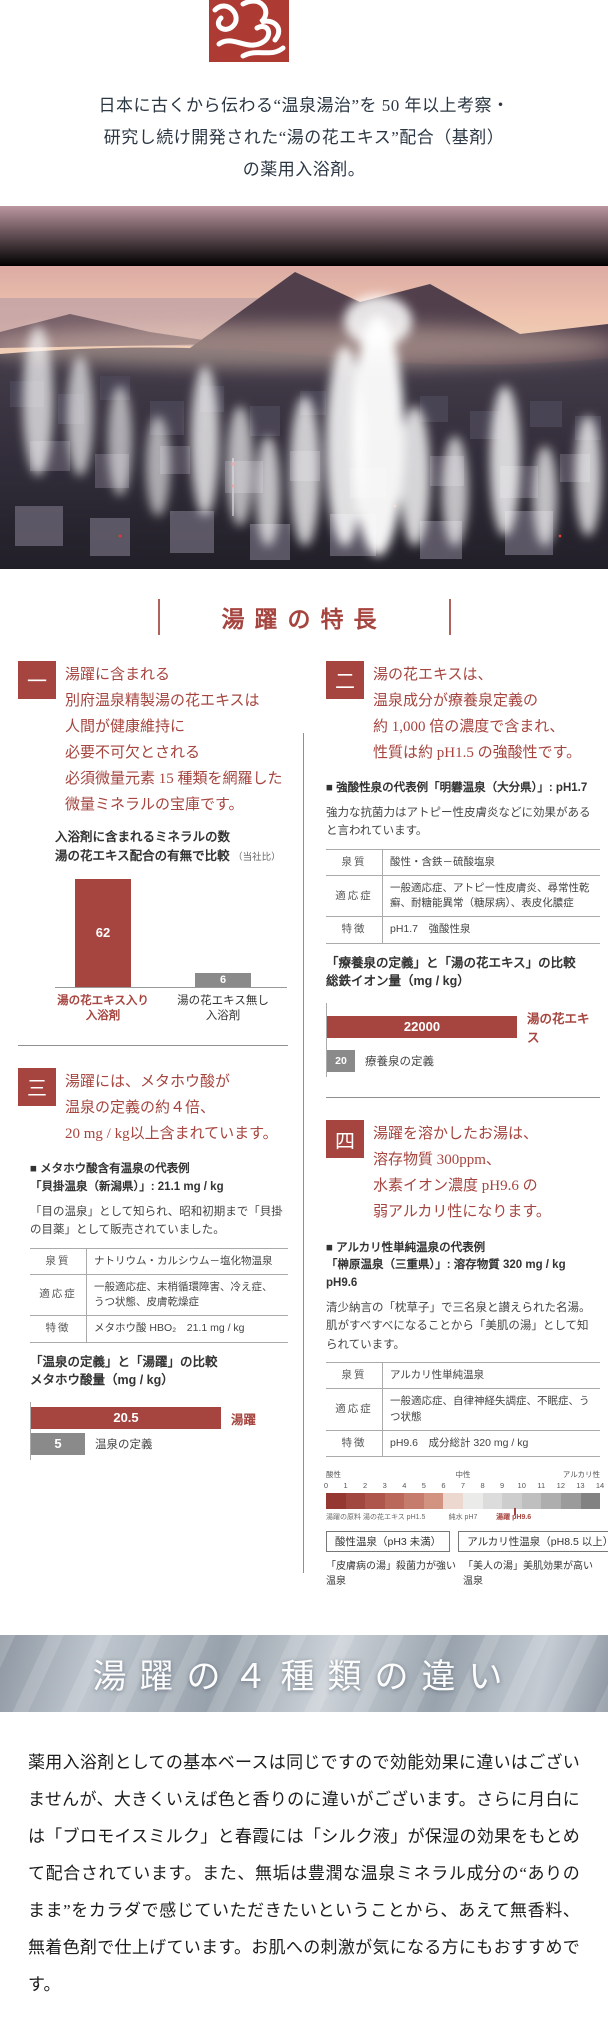  I want to click on bar-onsen-definition: 5, so click(58, 1444).